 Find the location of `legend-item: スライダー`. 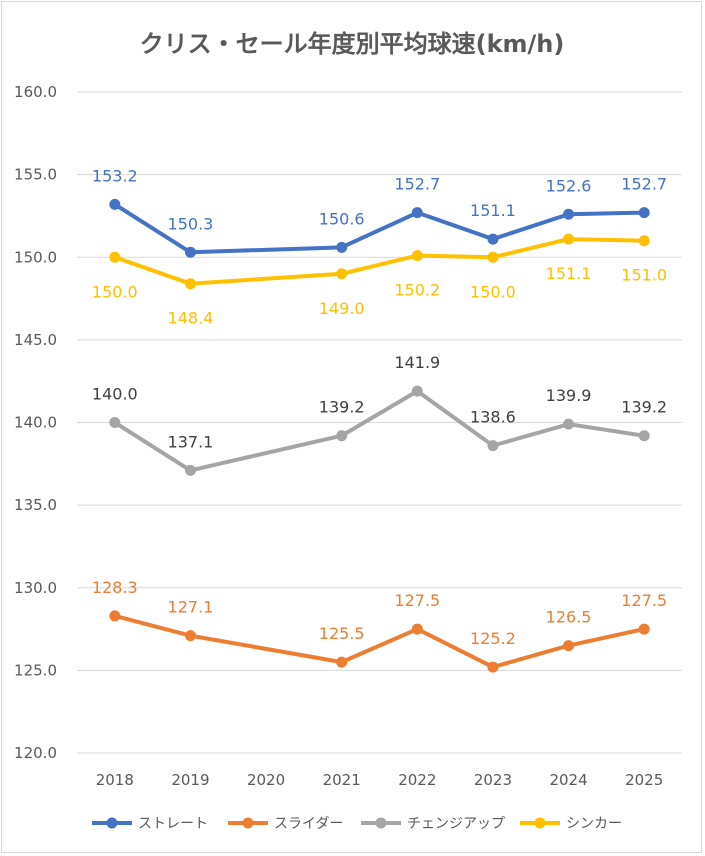

legend-item: スライダー is located at coordinates (285, 824).